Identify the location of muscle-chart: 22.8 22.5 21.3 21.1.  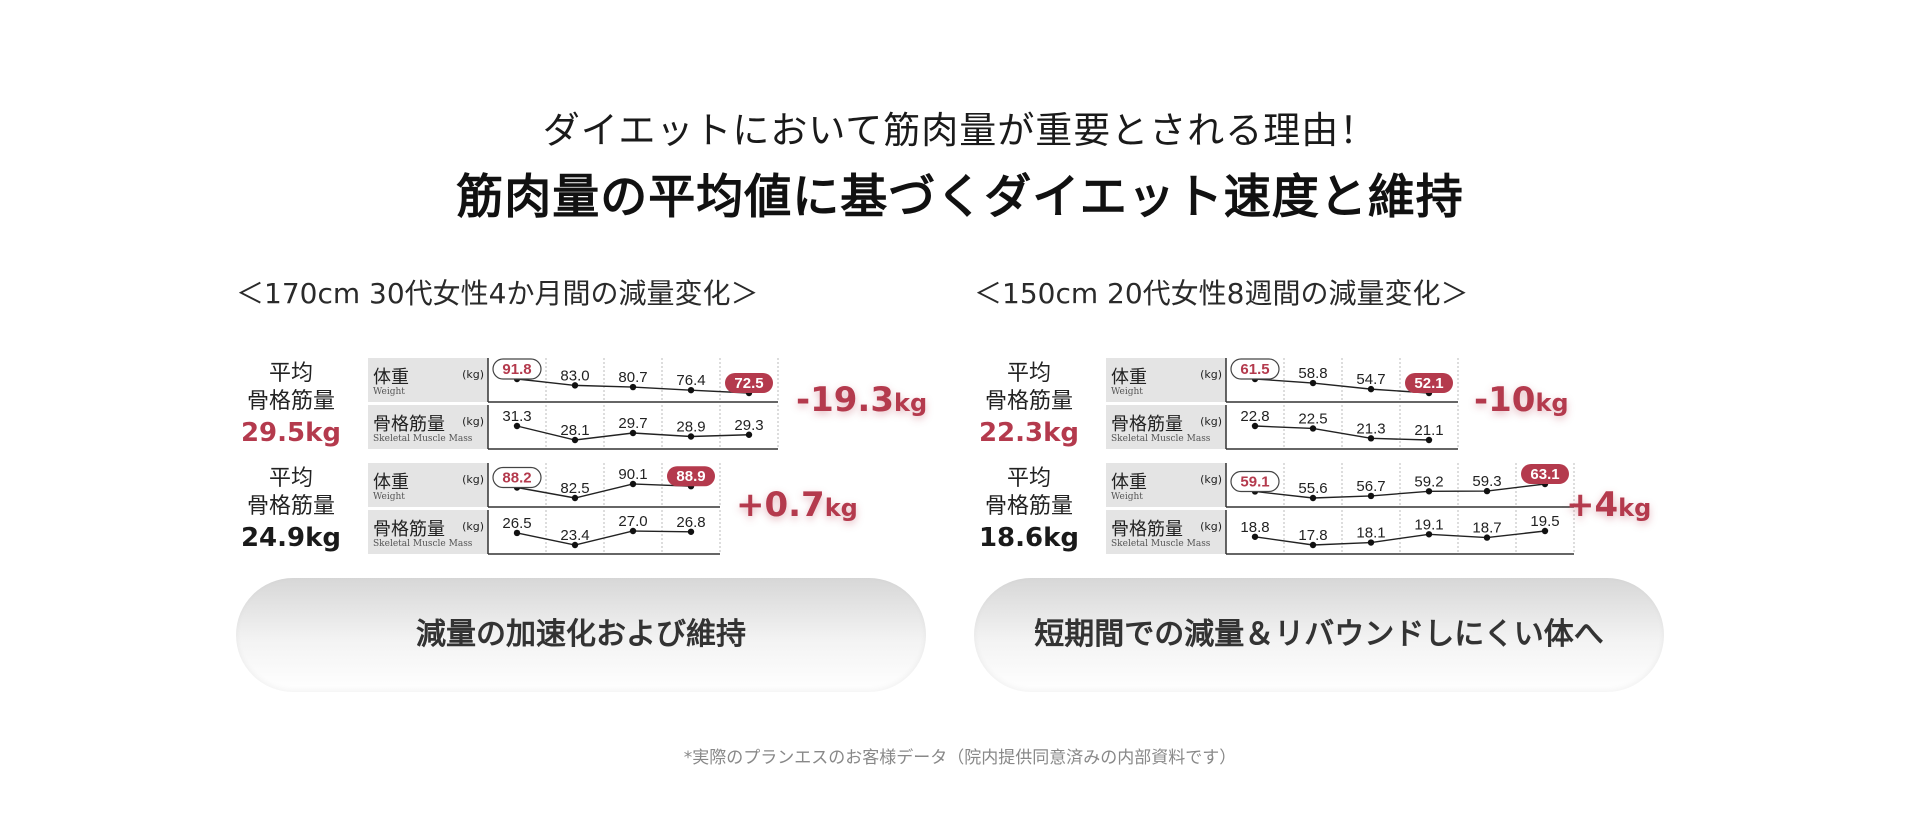
(1342, 427).